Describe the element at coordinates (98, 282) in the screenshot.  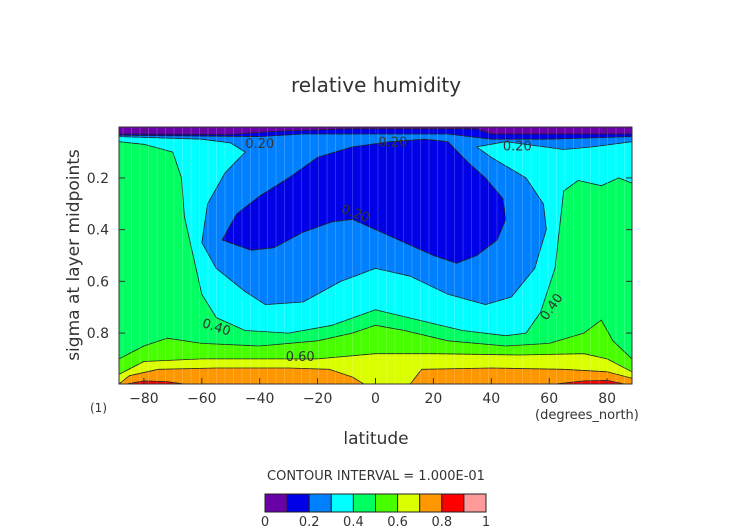
I see `y-tick-label: 0.6` at that location.